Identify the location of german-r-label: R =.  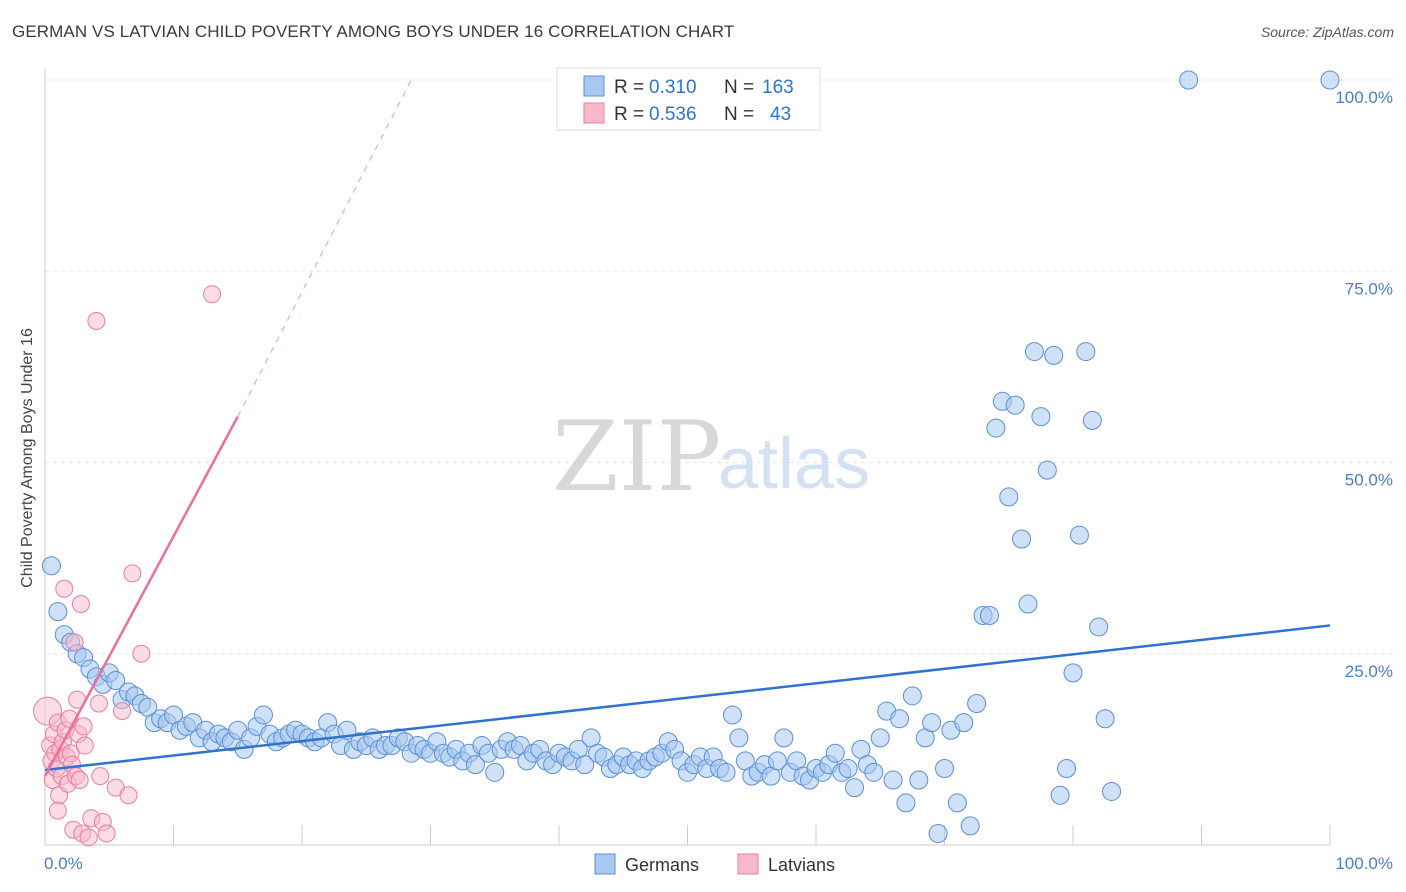
(629, 87).